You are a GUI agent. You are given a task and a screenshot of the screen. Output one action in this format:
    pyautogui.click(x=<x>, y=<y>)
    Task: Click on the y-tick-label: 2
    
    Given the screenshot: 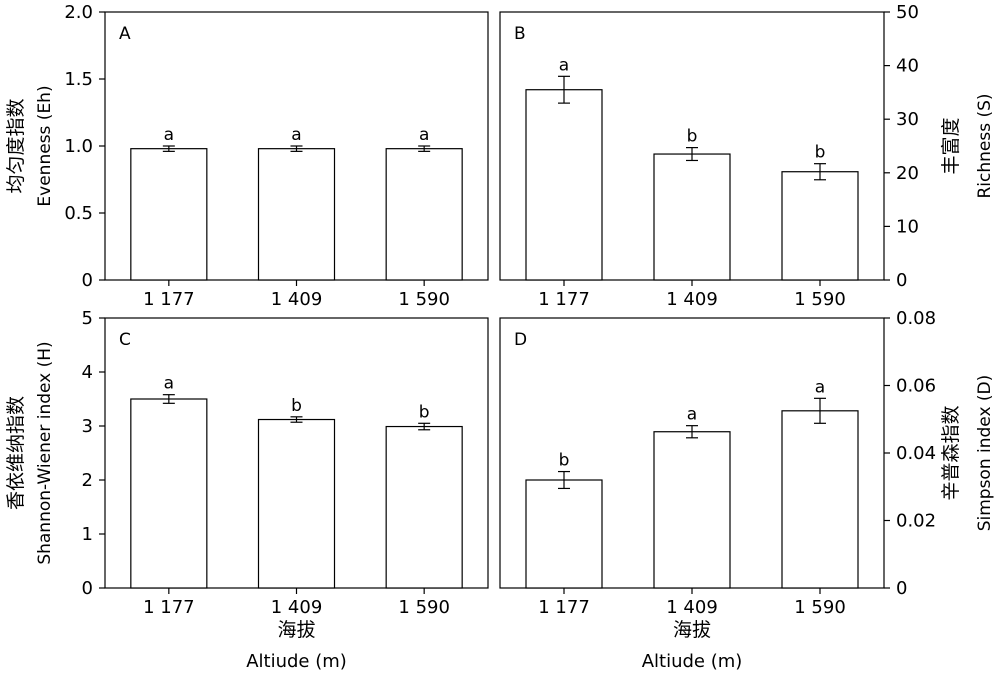 What is the action you would take?
    pyautogui.click(x=87, y=480)
    